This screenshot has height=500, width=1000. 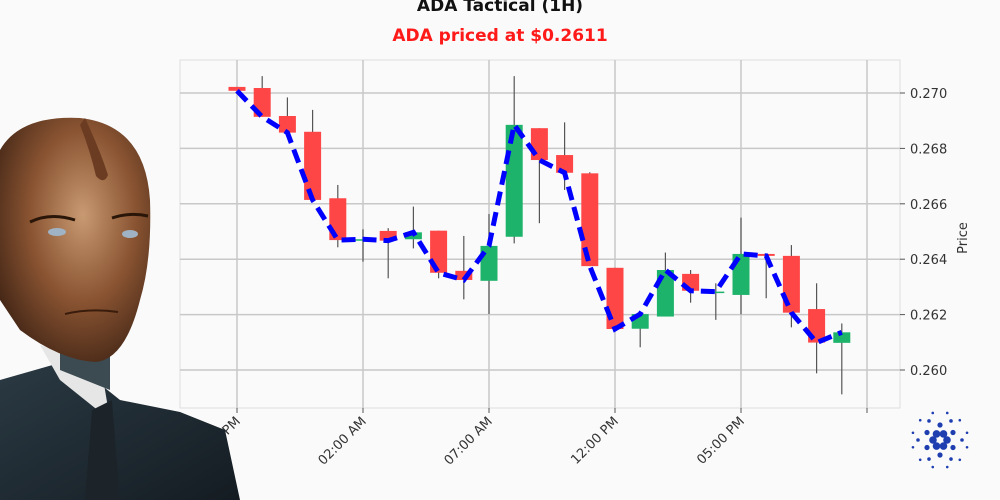 What do you see at coordinates (500, 36) in the screenshot?
I see `chart-subtitle: ADA priced at $0.2611` at bounding box center [500, 36].